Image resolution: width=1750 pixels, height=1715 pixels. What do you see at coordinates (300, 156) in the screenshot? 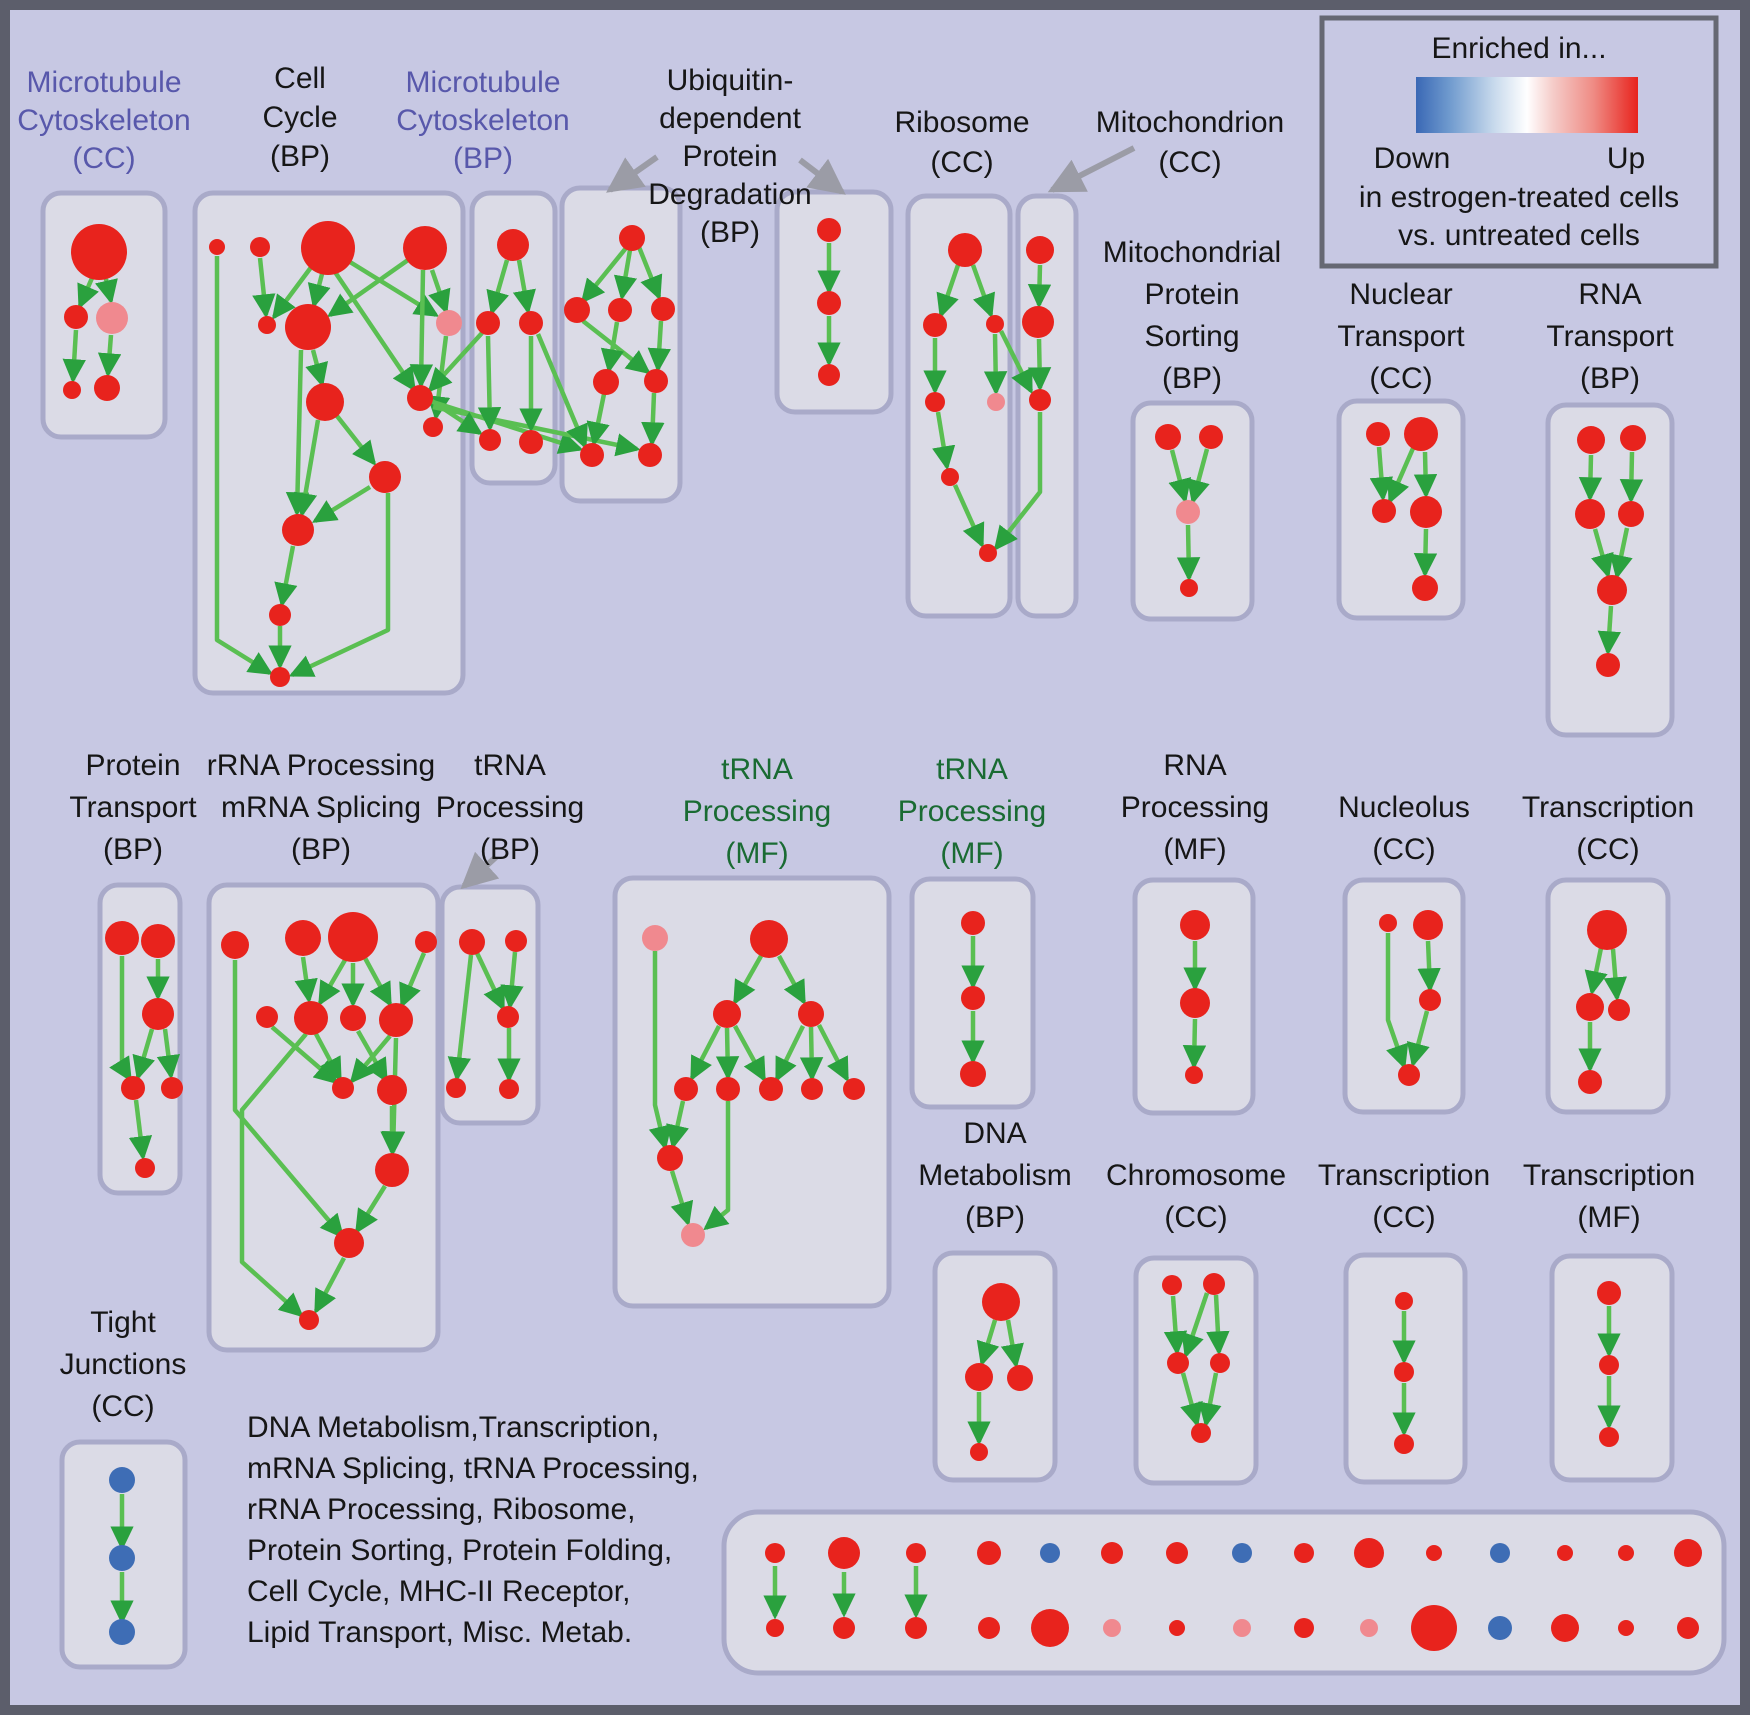
I see `label-cell-cycle-bp-line-2: (BP)` at bounding box center [300, 156].